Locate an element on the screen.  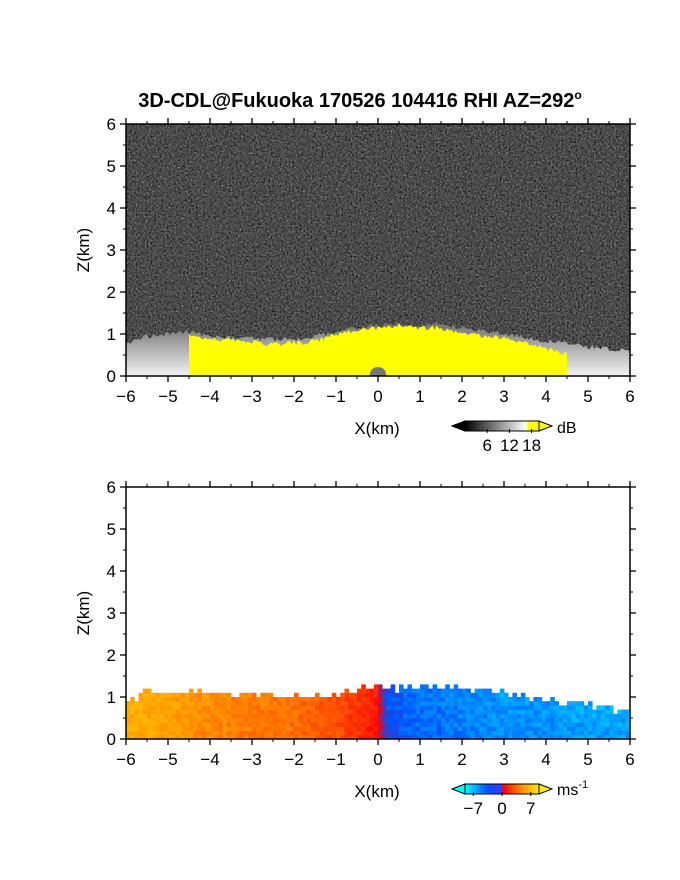
x-tick-label: −2 is located at coordinates (293, 759).